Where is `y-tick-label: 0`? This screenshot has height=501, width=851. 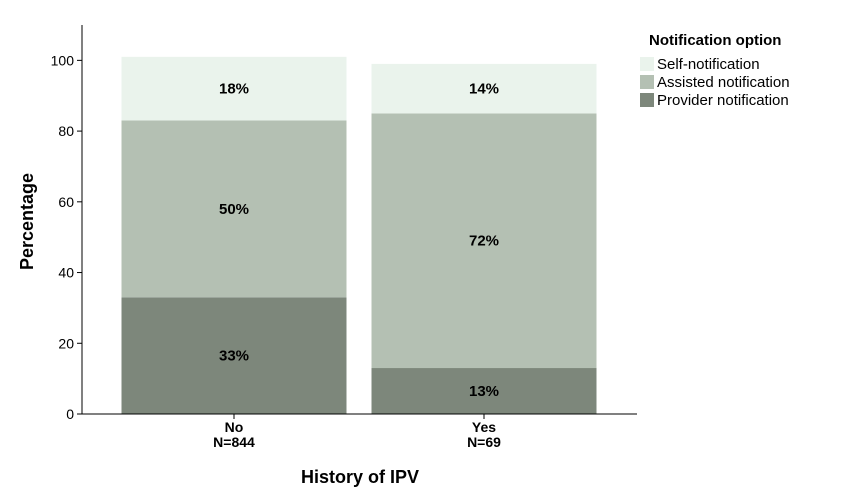 y-tick-label: 0 is located at coordinates (70, 414).